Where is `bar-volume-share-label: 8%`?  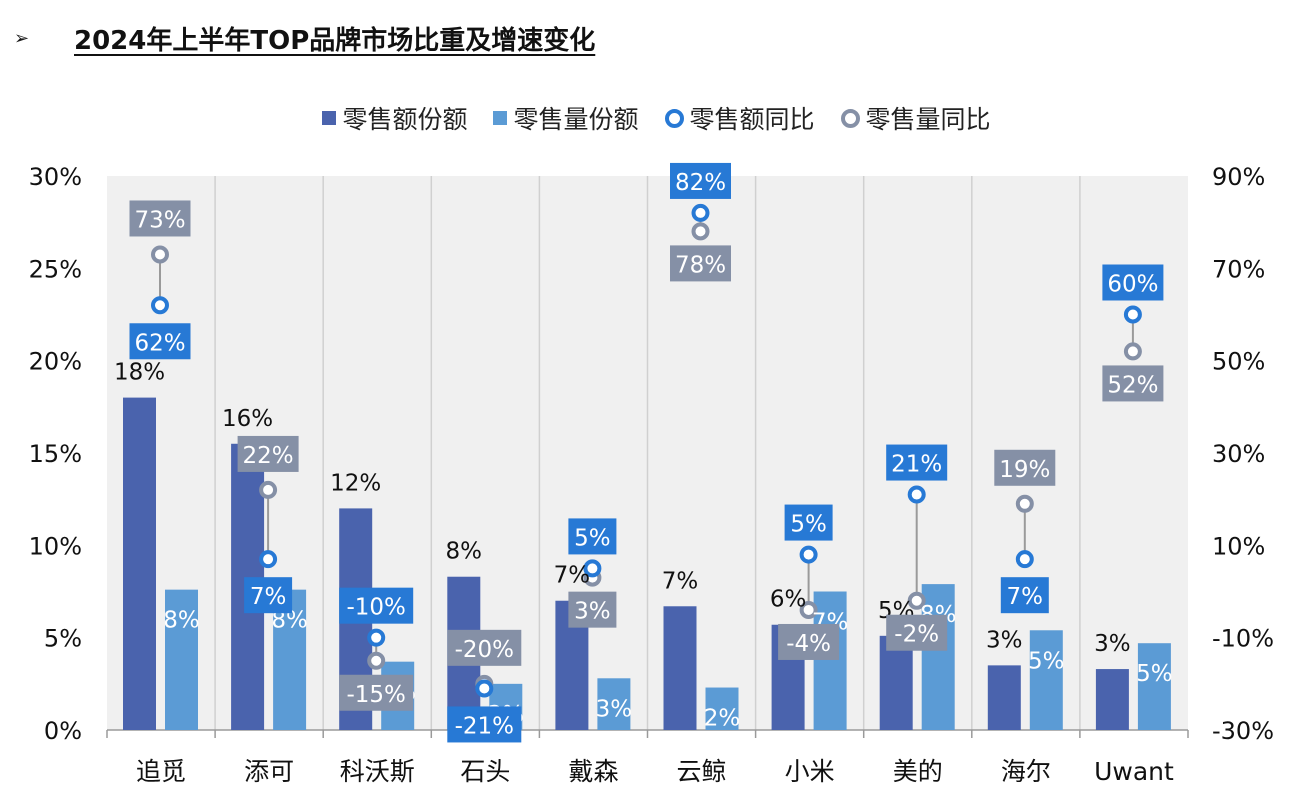
bar-volume-share-label: 8% is located at coordinates (181, 621).